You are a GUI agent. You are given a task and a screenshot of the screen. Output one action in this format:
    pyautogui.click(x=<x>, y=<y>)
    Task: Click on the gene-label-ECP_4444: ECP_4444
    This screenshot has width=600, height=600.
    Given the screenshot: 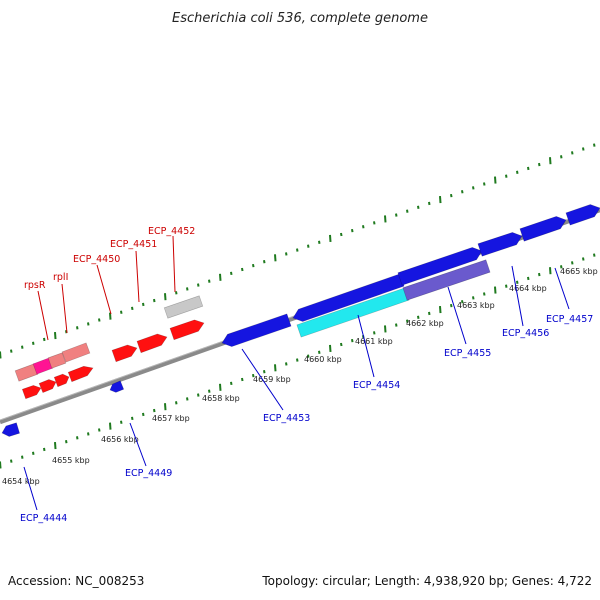 What is the action you would take?
    pyautogui.click(x=43, y=518)
    